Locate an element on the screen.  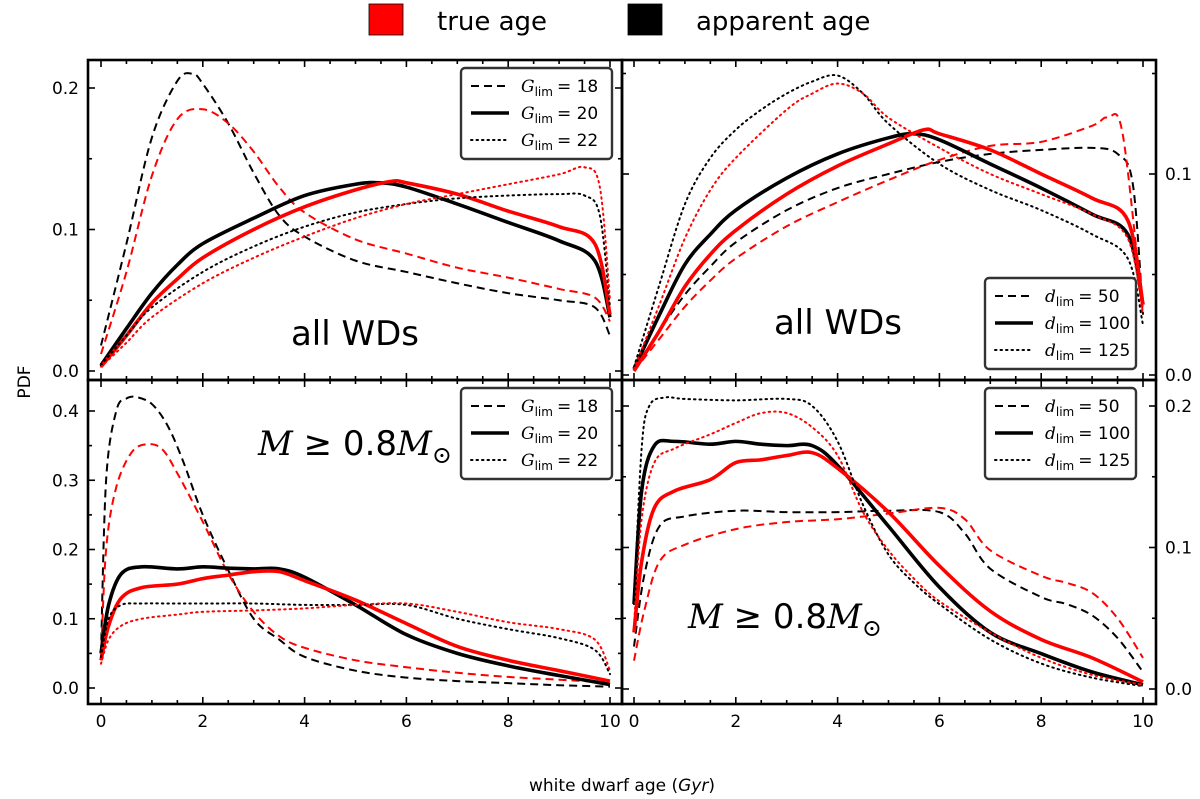
y-tick-label: 0.3 is located at coordinates (65, 481).